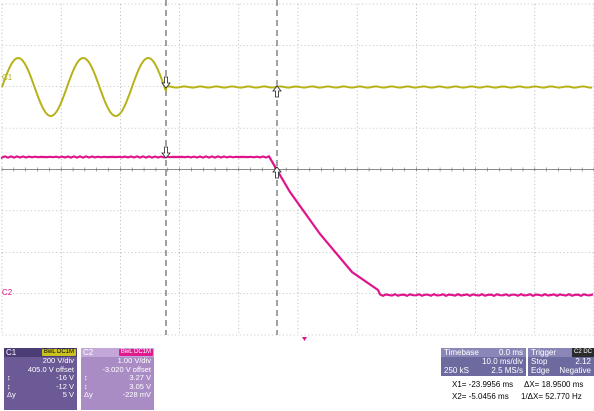 Image resolution: width=594 pixels, height=411 pixels. What do you see at coordinates (277, 91) in the screenshot?
I see `cursor-marker-c1-x2-icon` at bounding box center [277, 91].